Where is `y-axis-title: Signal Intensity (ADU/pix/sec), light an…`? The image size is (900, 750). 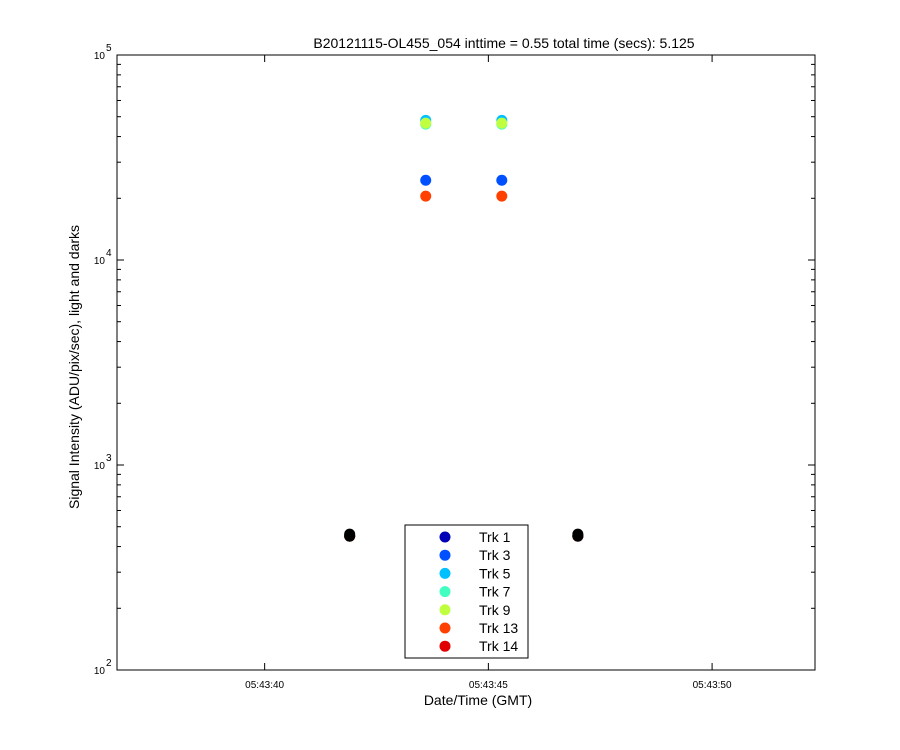 y-axis-title: Signal Intensity (ADU/pix/sec), light an… is located at coordinates (74, 367).